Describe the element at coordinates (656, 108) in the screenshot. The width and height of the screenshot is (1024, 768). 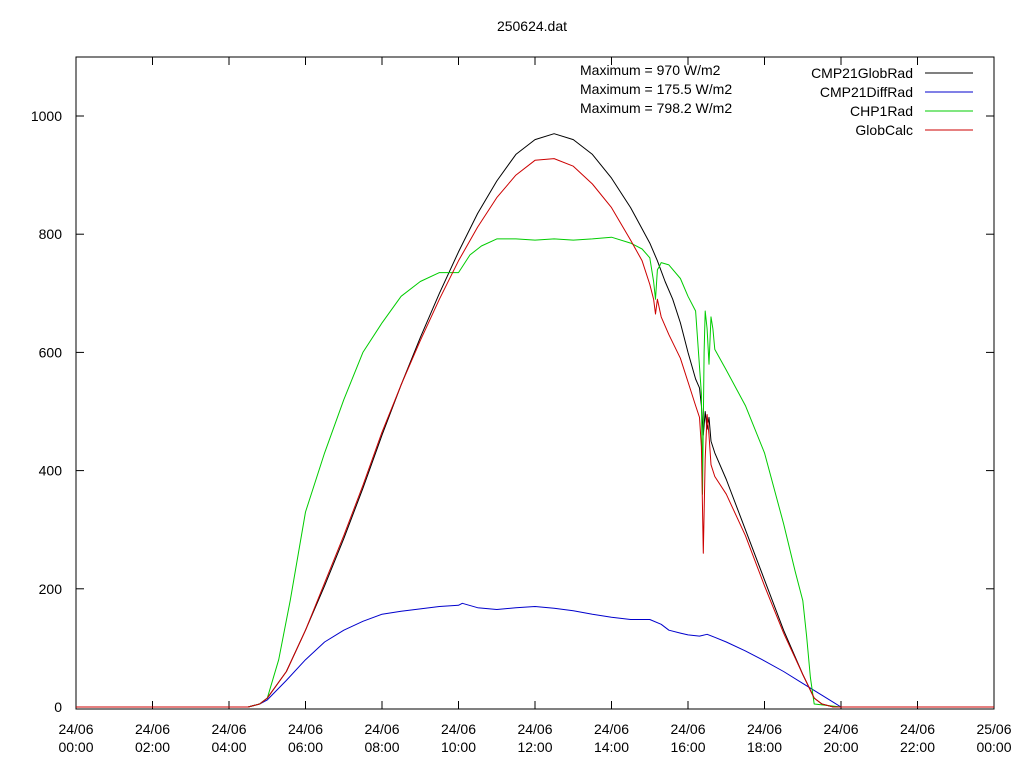
I see `max-annotation: Maximum = 798.2 W/m2` at that location.